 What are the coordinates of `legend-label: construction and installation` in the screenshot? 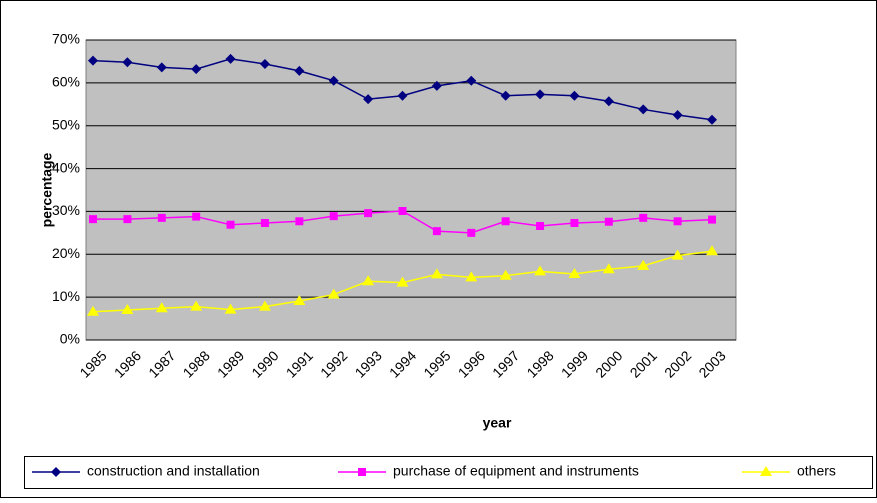 It's located at (173, 471).